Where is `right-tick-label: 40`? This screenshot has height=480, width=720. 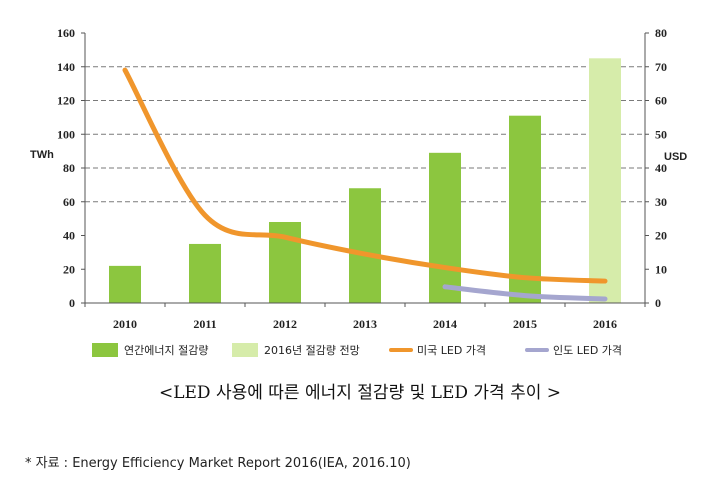 right-tick-label: 40 is located at coordinates (661, 168).